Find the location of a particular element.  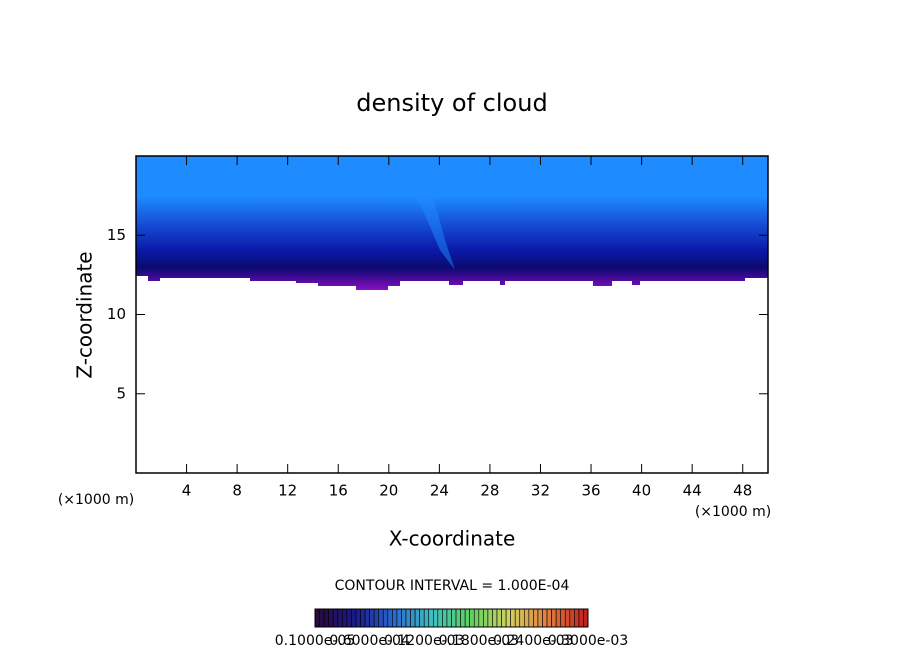

x-tick-label: 36 is located at coordinates (590, 491).